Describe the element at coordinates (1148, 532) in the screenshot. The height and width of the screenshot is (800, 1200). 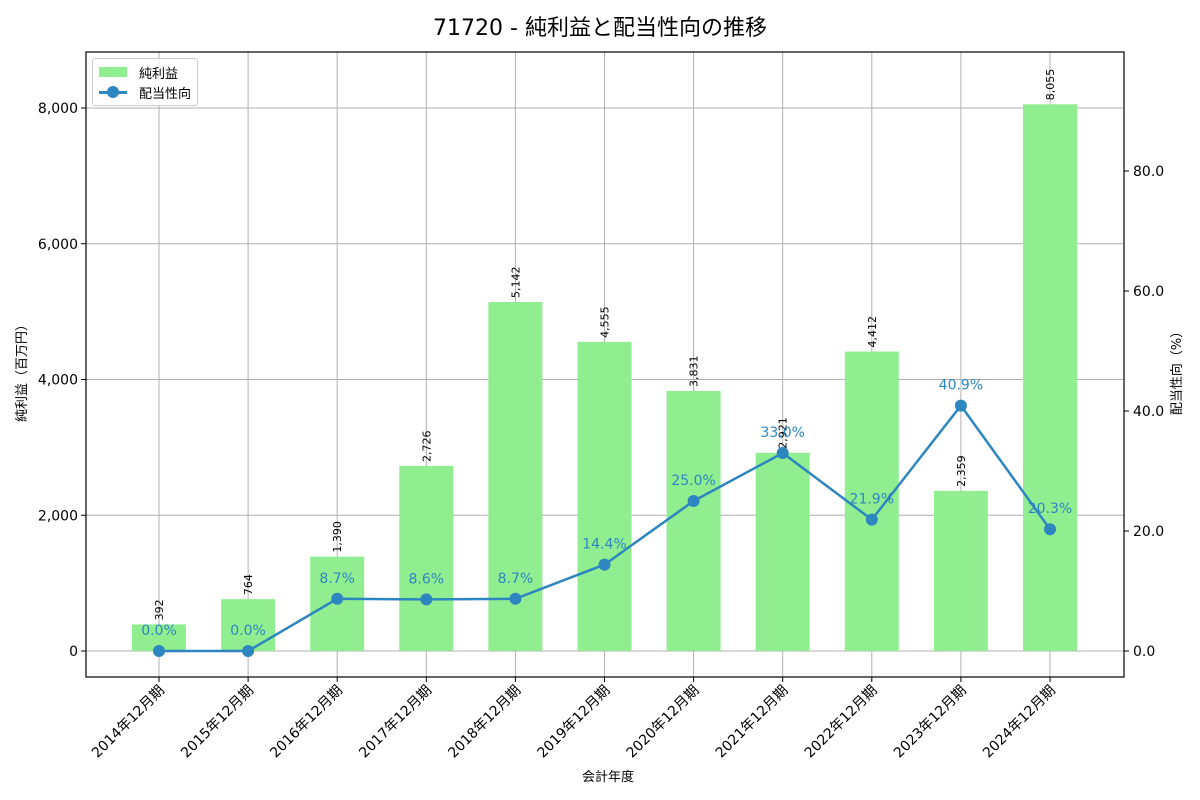
I see `y2-tick-label: 20.0` at that location.